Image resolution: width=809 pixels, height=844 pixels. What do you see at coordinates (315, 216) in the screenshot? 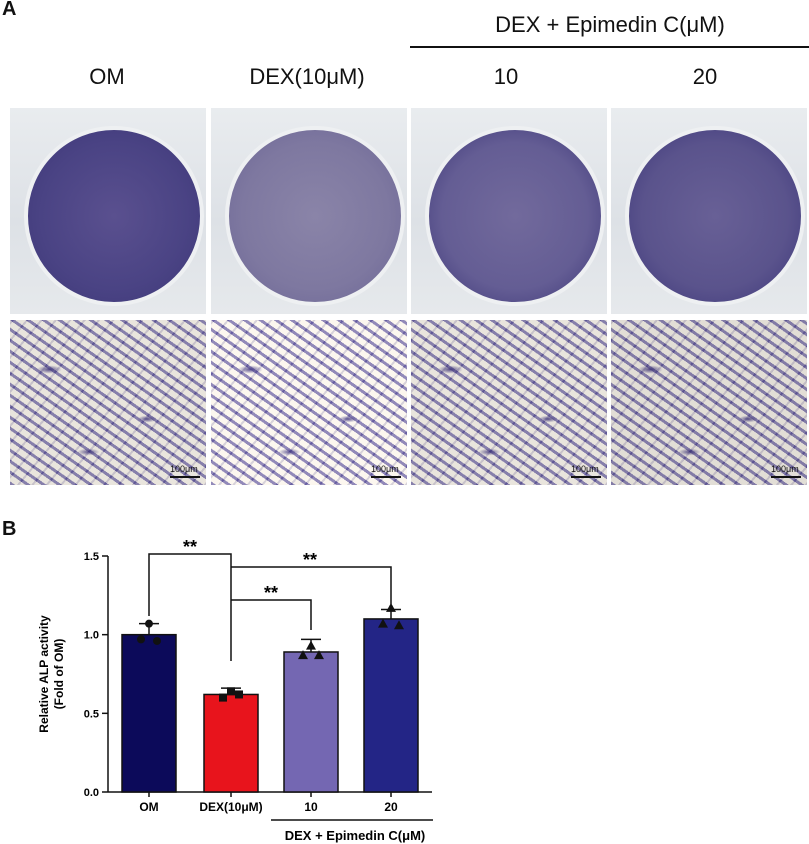
I see `well-dex` at bounding box center [315, 216].